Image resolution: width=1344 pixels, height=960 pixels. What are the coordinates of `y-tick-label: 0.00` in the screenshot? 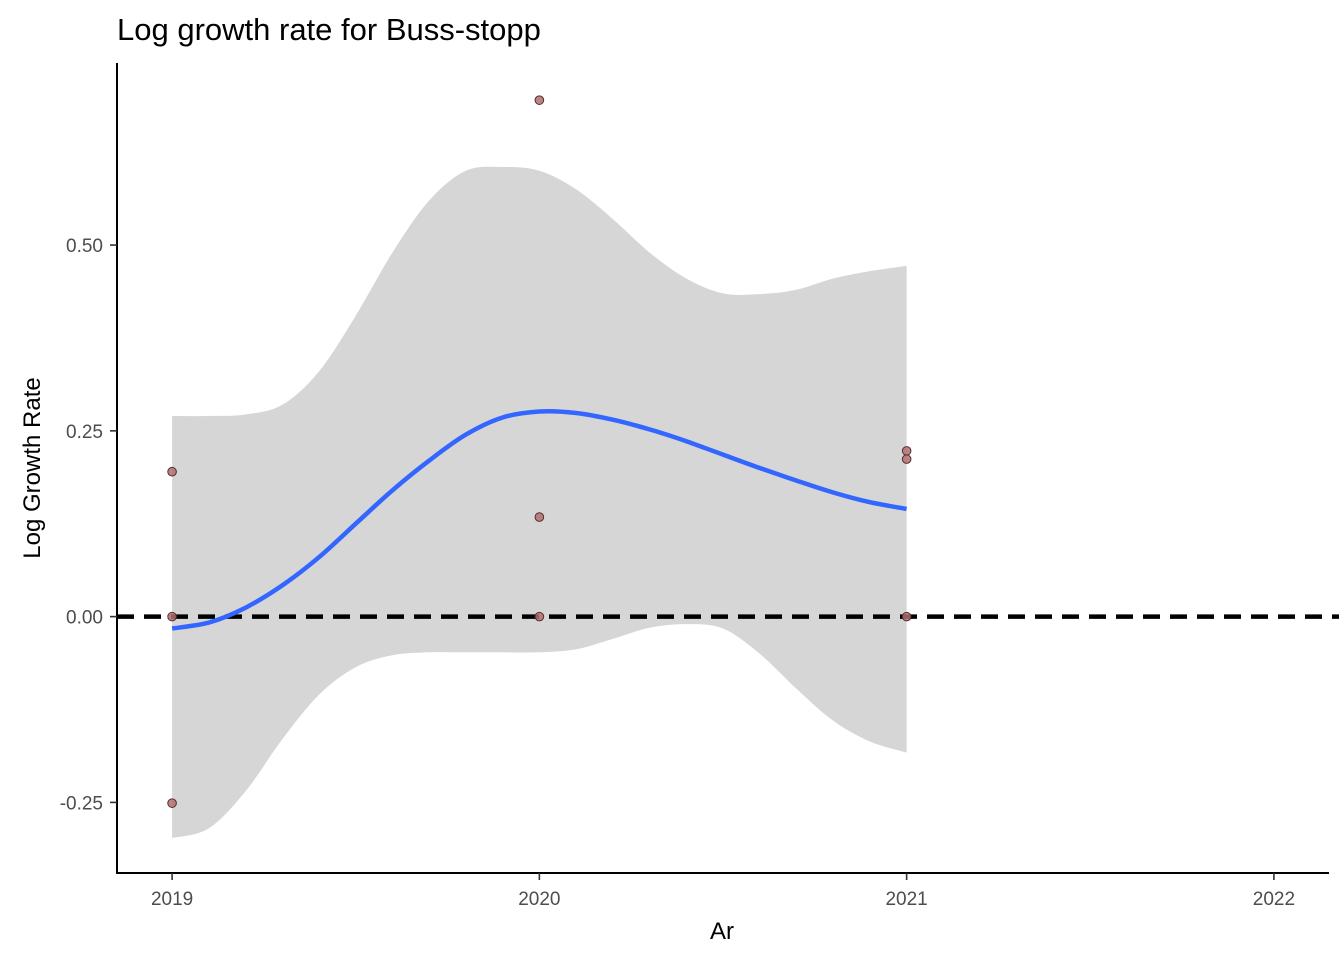 It's located at (84, 618).